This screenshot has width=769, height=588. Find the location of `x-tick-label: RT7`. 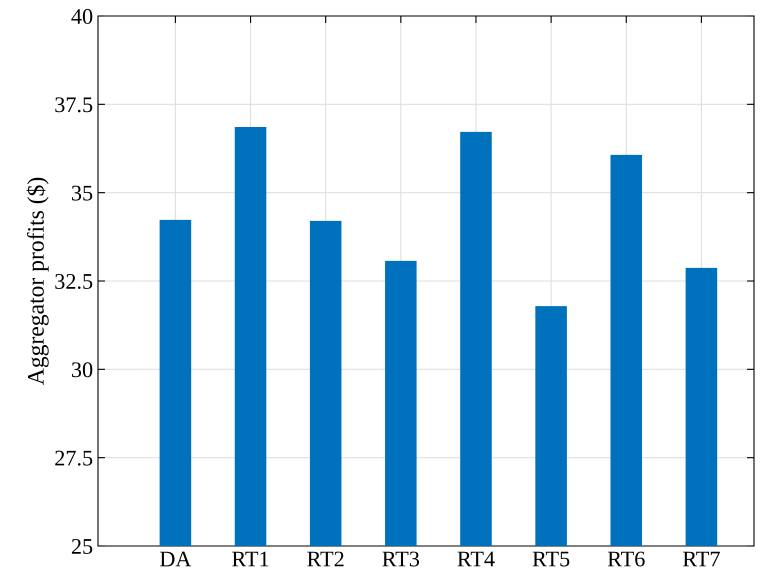

x-tick-label: RT7 is located at coordinates (701, 559).